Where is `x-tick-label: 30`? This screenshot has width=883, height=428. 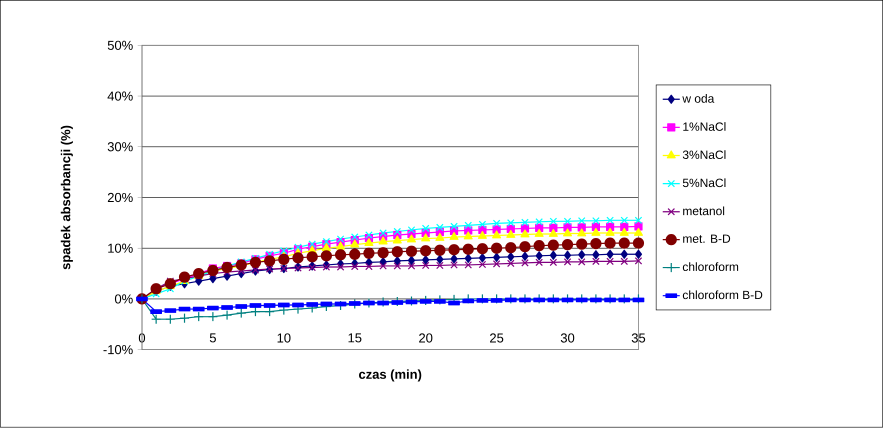 x-tick-label: 30 is located at coordinates (567, 338).